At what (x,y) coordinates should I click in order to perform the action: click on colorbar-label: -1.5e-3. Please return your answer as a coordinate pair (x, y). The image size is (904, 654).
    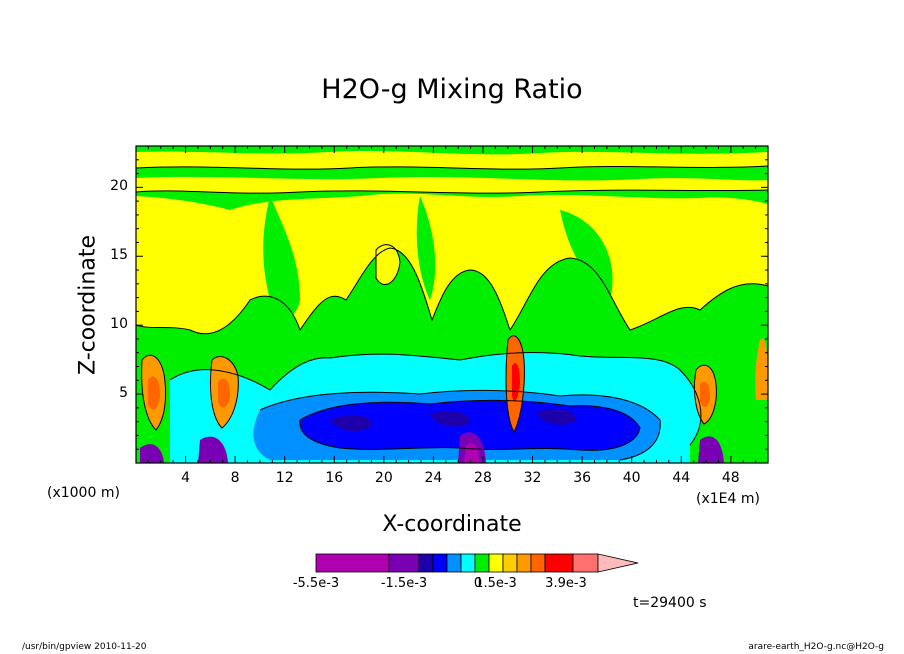
    Looking at the image, I should click on (404, 583).